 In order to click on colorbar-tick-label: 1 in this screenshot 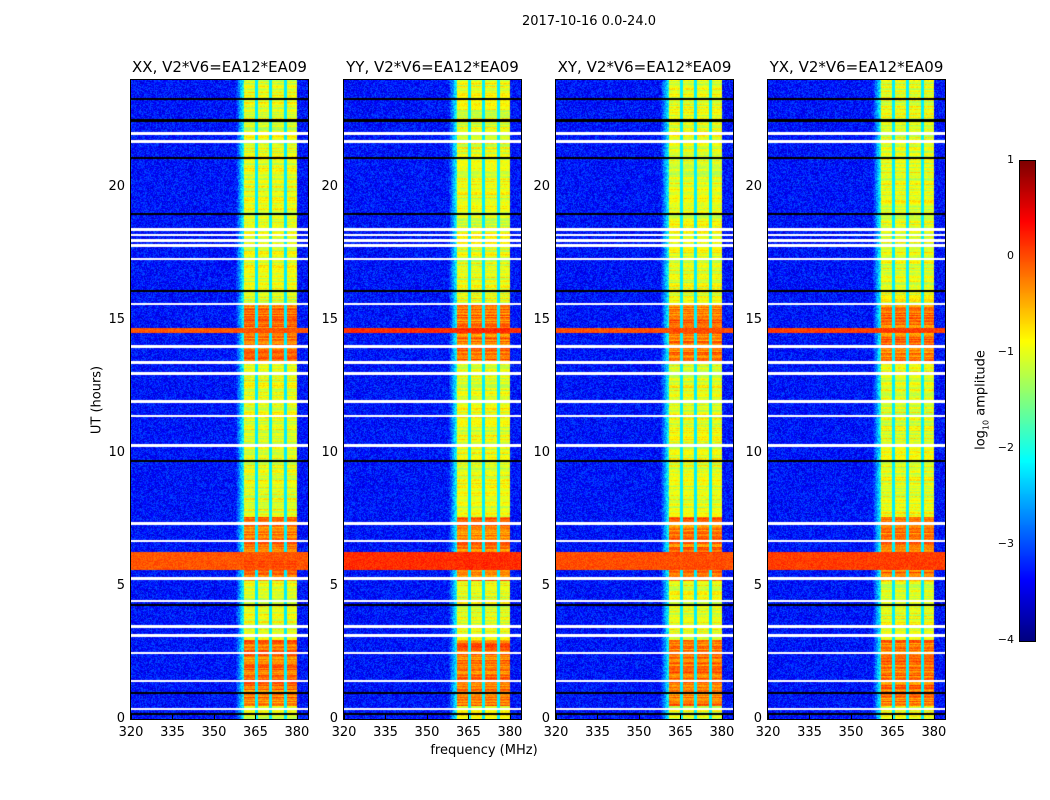, I will do `click(1010, 159)`.